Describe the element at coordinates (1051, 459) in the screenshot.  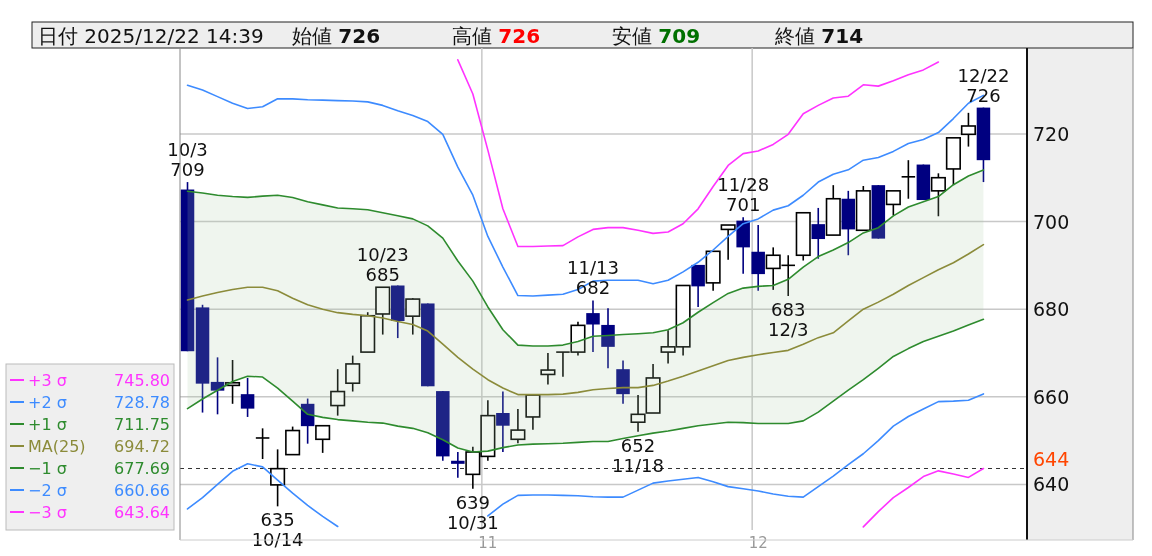
I see `ref-line-label: 644` at that location.